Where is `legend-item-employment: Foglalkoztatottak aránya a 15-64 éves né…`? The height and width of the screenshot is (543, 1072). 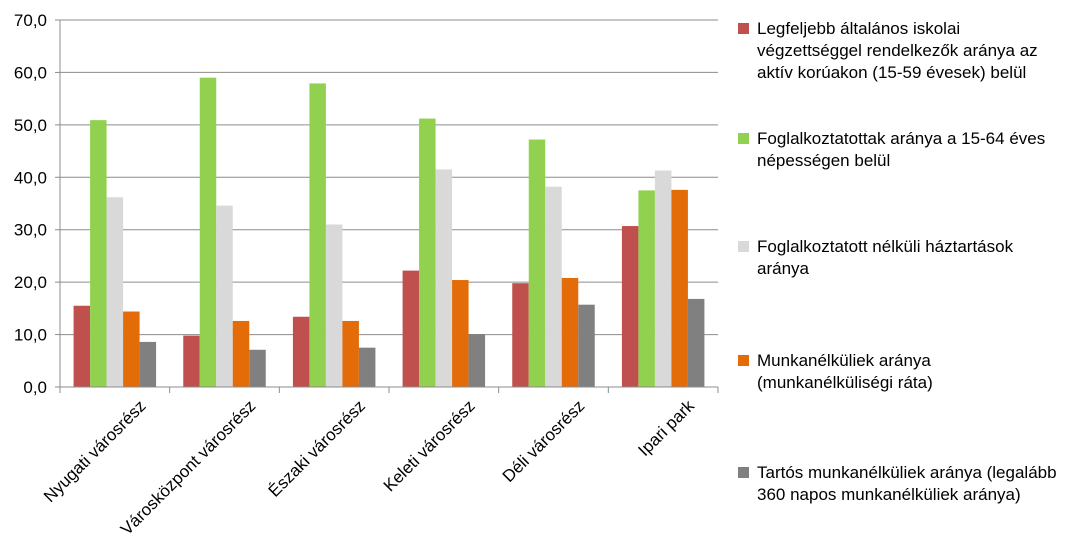
legend-item-employment: Foglalkoztatottak aránya a 15-64 éves né… is located at coordinates (903, 150).